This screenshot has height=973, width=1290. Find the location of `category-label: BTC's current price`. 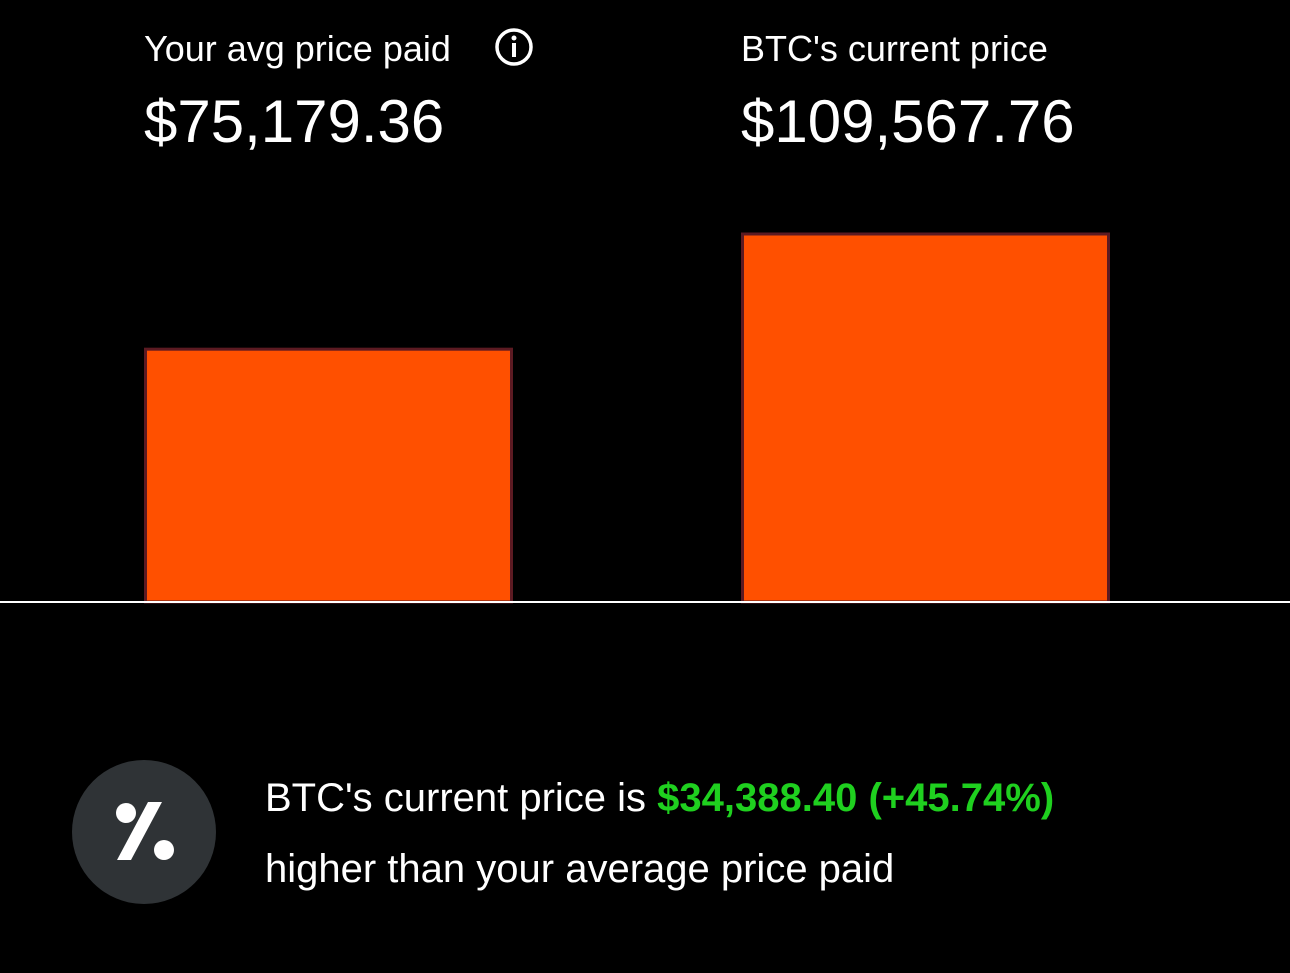

category-label: BTC's current price is located at coordinates (894, 48).